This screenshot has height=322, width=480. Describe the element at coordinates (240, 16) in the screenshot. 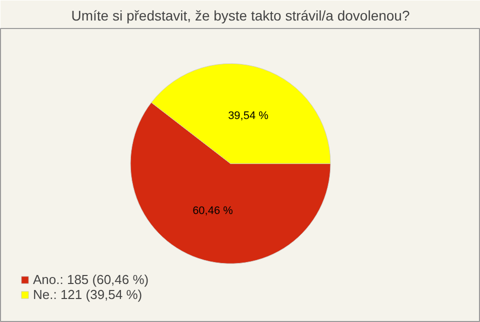

I see `chart-title: Umíte si představit, že byste takto strávil/a dovolenou?` at that location.